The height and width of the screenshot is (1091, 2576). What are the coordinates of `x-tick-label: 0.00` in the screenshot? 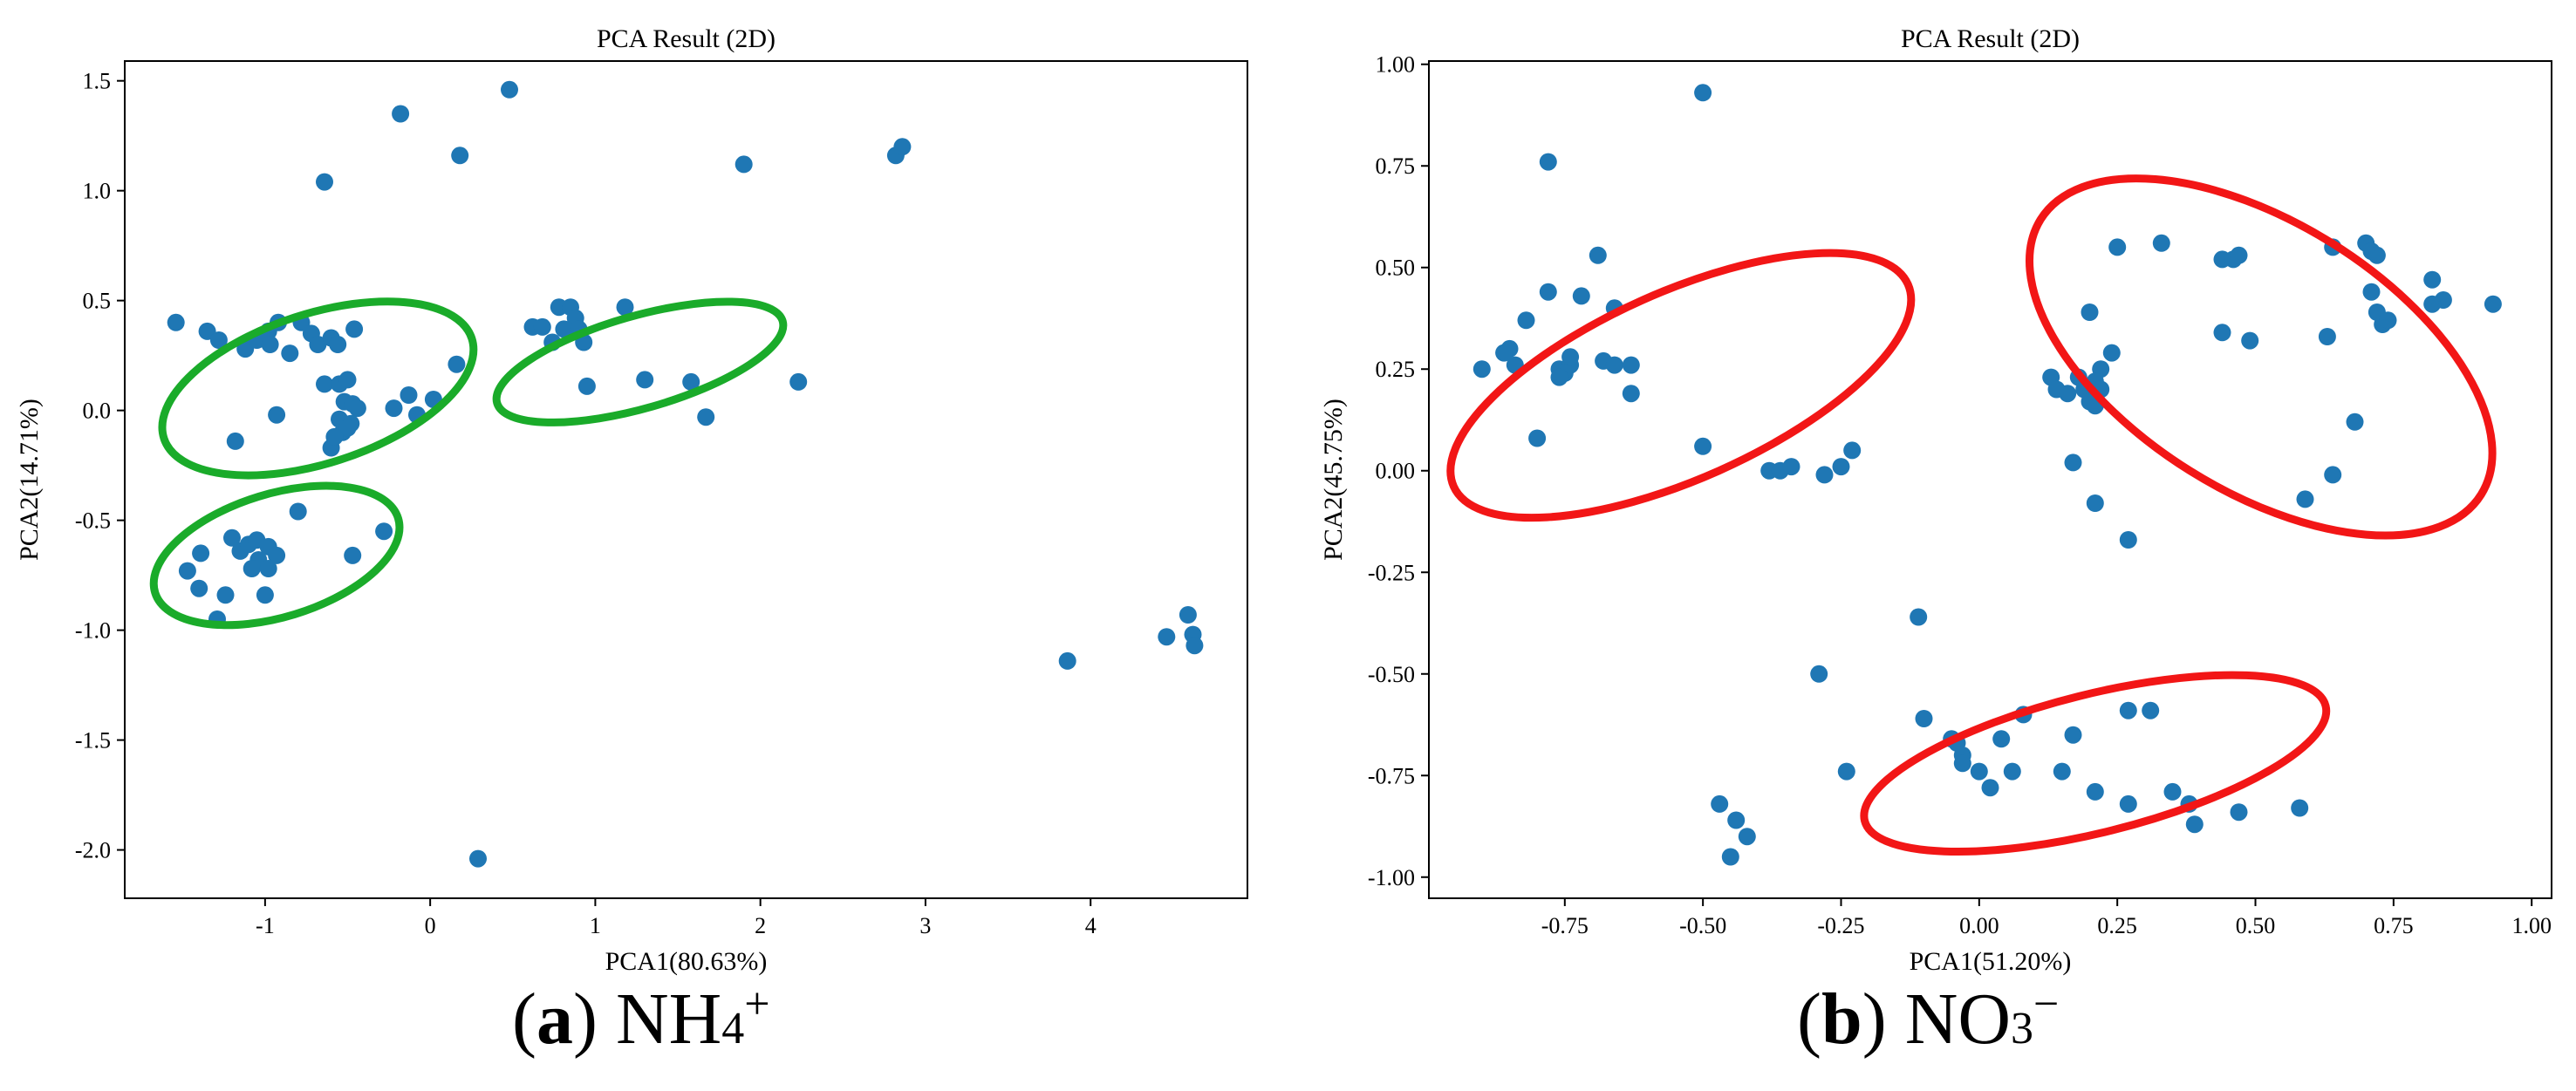 It's located at (1979, 926).